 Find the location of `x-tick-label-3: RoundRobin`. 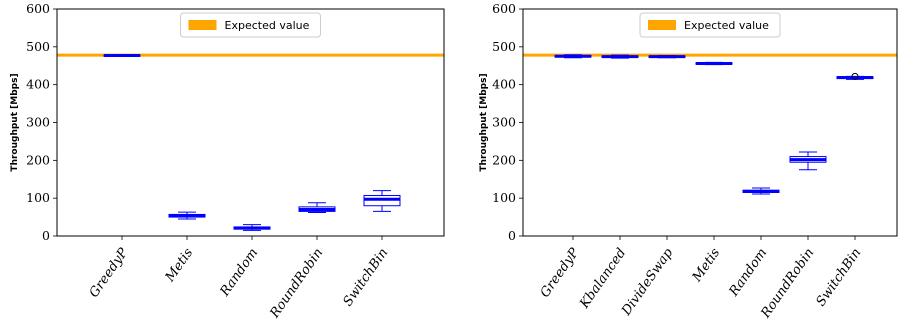

x-tick-label-3: RoundRobin is located at coordinates (296, 284).